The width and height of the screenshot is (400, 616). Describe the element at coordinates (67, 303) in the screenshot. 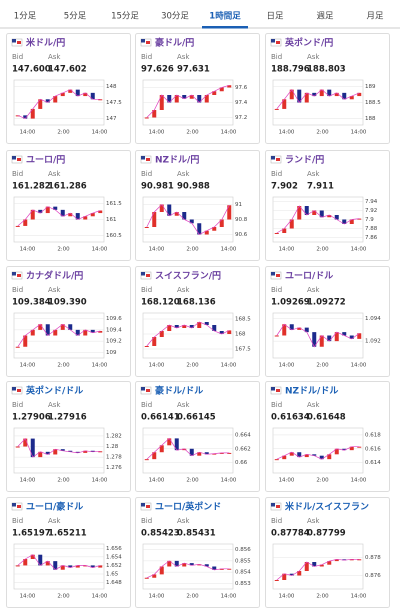

I see `ask-value: 109.390` at that location.